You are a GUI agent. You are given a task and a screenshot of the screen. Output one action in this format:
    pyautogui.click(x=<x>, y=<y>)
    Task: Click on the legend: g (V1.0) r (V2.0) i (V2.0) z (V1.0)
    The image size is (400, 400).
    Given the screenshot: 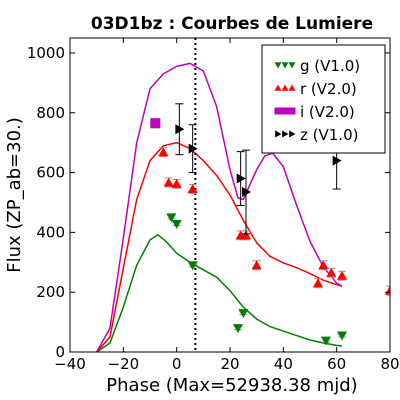 What is the action you would take?
    pyautogui.click(x=323, y=99)
    